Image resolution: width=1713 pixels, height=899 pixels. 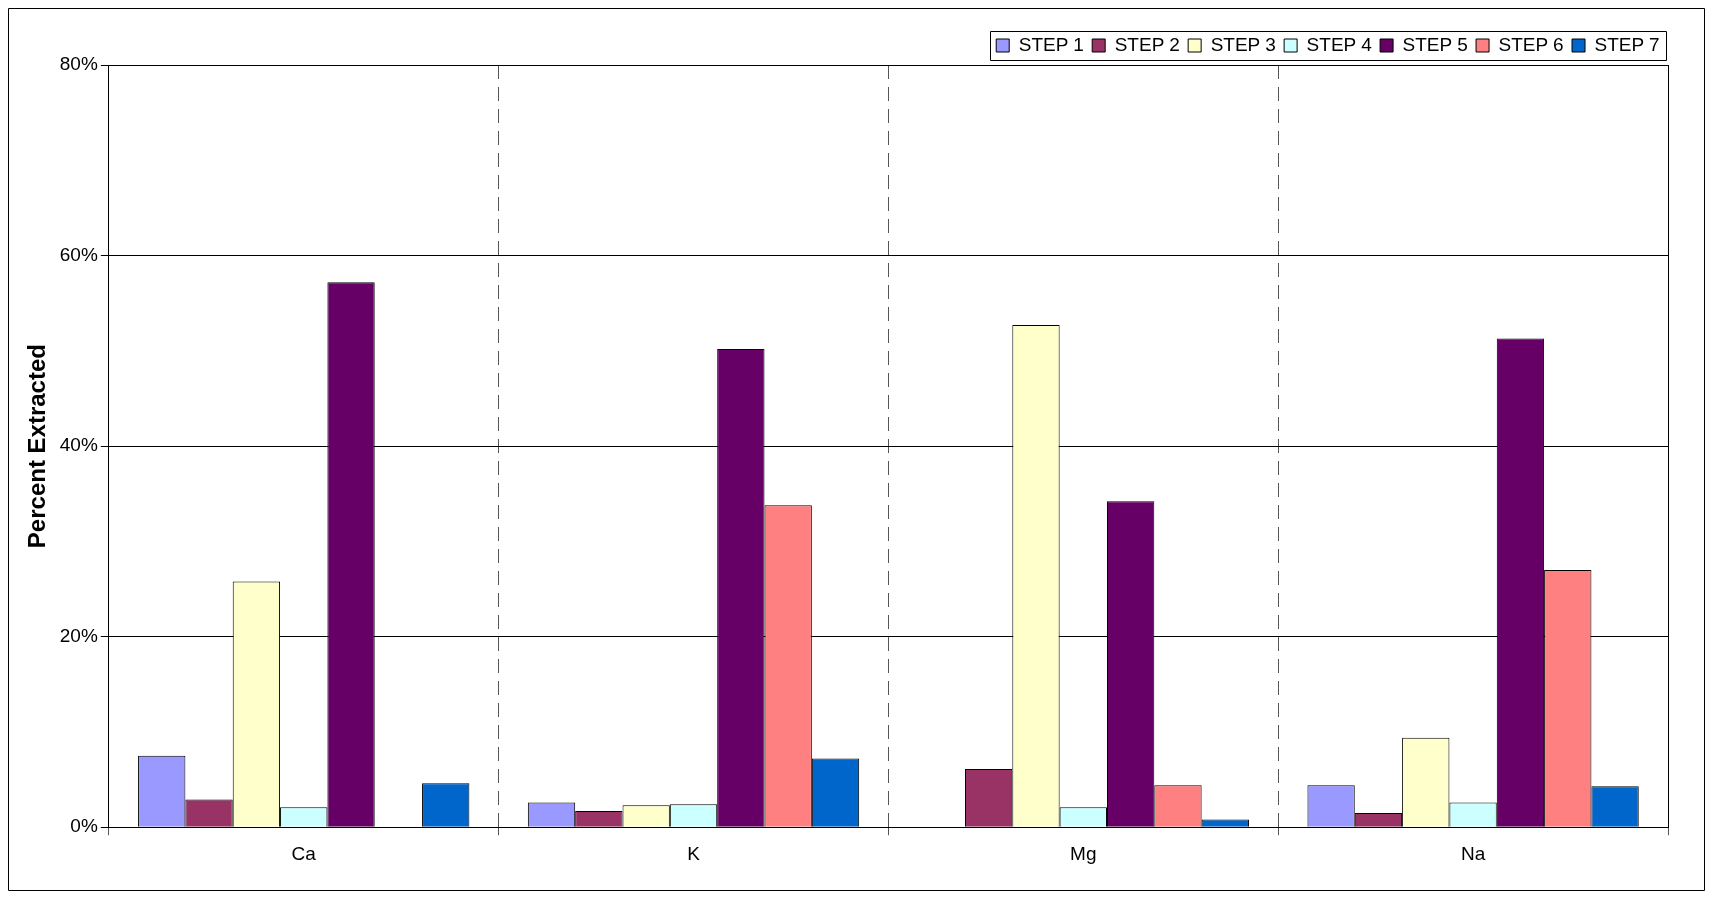 I want to click on y-tick-label: 0%, so click(x=84, y=826).